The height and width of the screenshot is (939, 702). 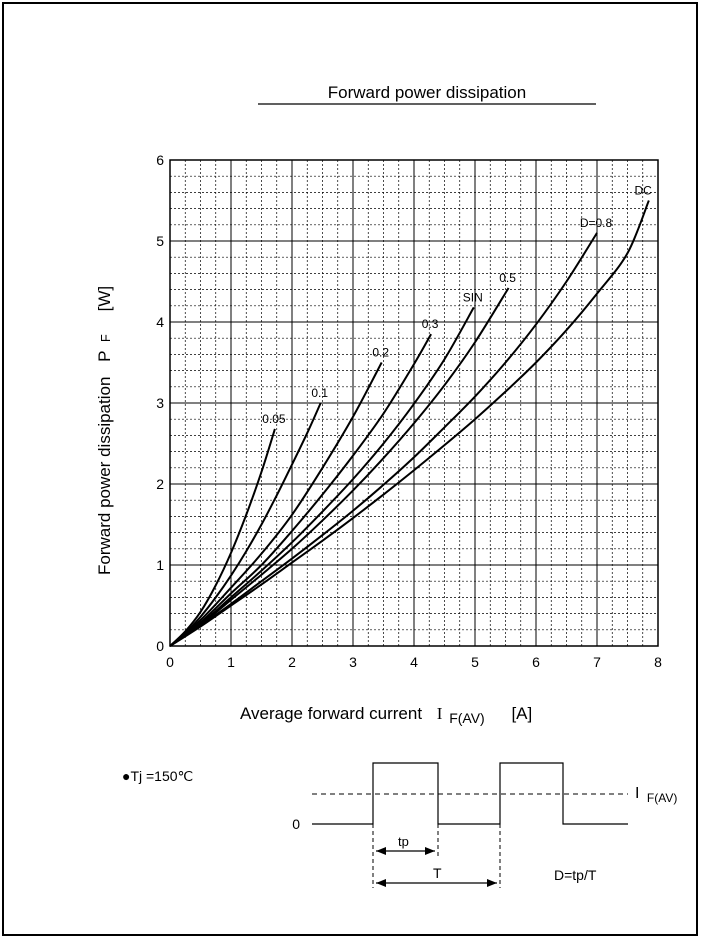 I want to click on y-axis-unit: [W], so click(x=104, y=299).